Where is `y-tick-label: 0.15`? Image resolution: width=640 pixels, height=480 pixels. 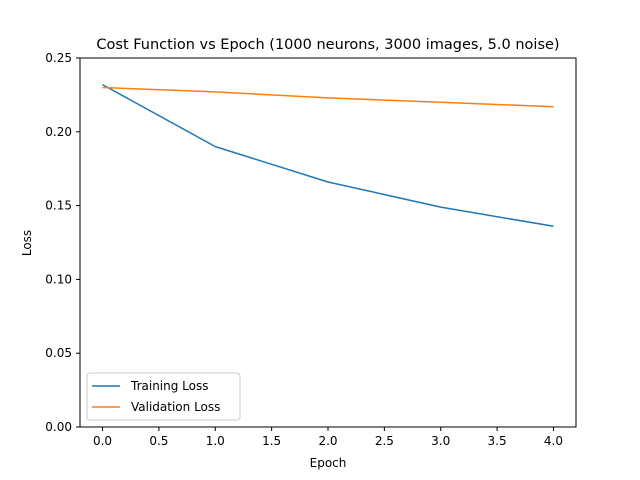 y-tick-label: 0.15 is located at coordinates (58, 206).